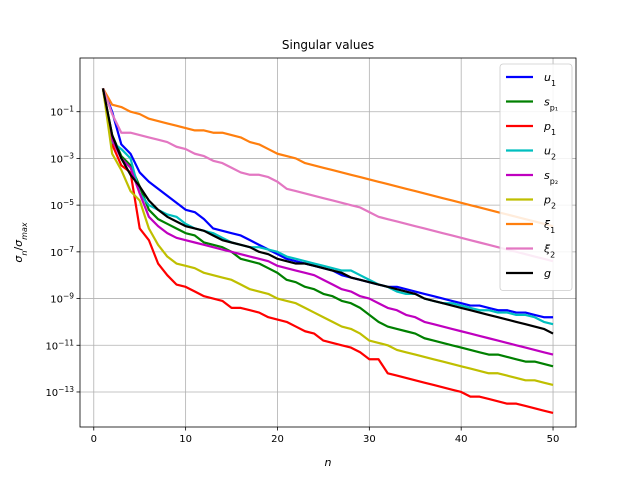 The height and width of the screenshot is (480, 640). I want to click on y-label-numerator-sub: n, so click(24, 253).